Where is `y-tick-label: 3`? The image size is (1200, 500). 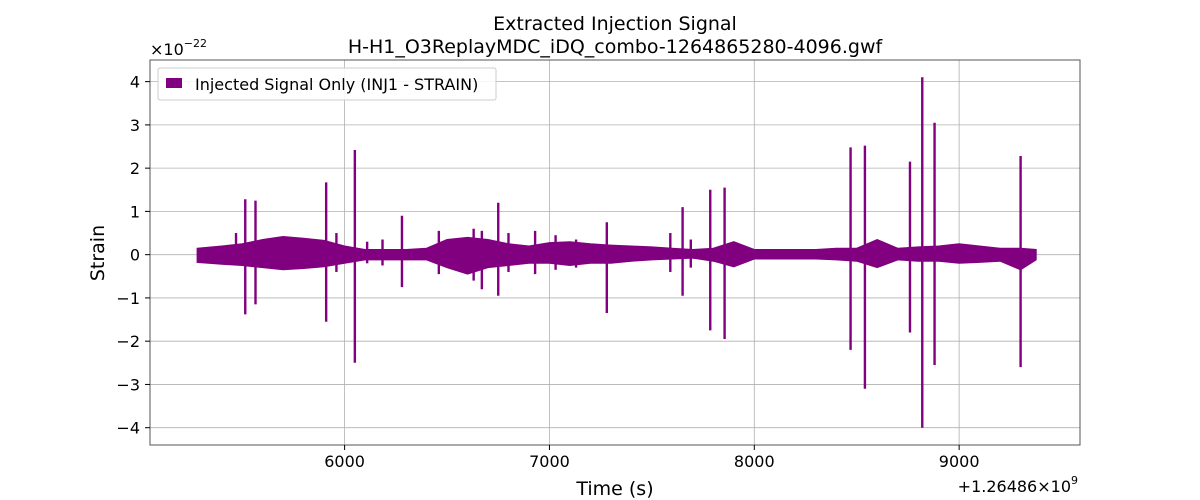 y-tick-label: 3 is located at coordinates (135, 125).